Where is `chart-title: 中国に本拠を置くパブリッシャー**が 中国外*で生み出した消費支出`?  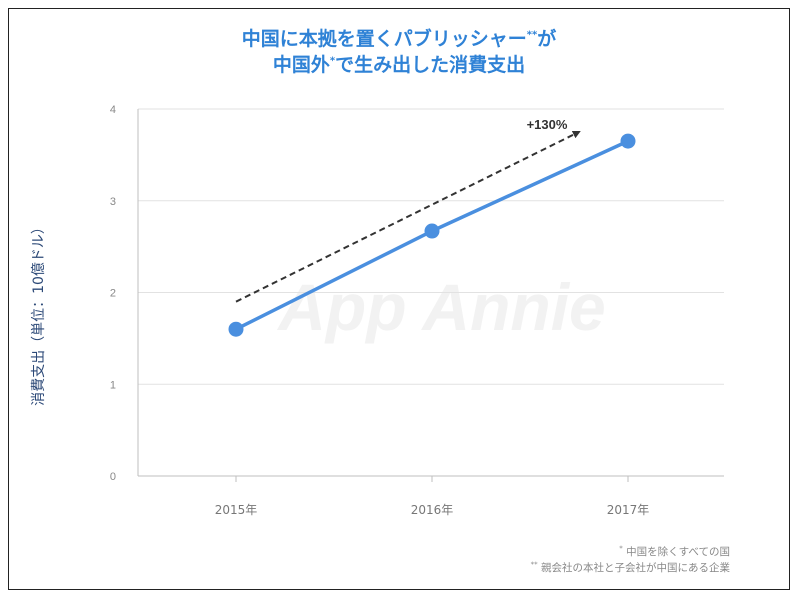
chart-title: 中国に本拠を置くパブリッシャー**が 中国外*で生み出した消費支出 is located at coordinates (399, 52).